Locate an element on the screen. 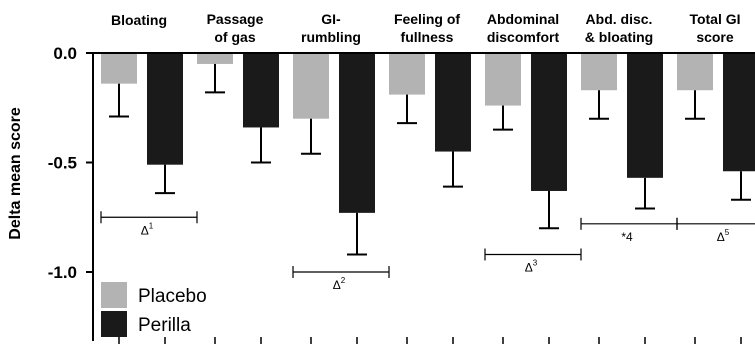 This screenshot has height=344, width=755. category-label: Abd. disc. & bloating is located at coordinates (619, 28).